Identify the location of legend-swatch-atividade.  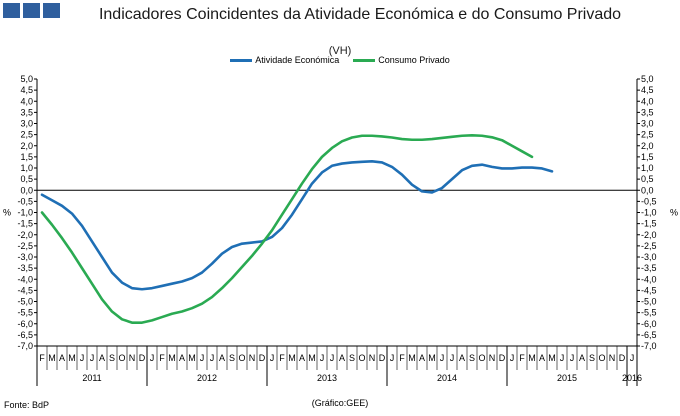
(241, 60).